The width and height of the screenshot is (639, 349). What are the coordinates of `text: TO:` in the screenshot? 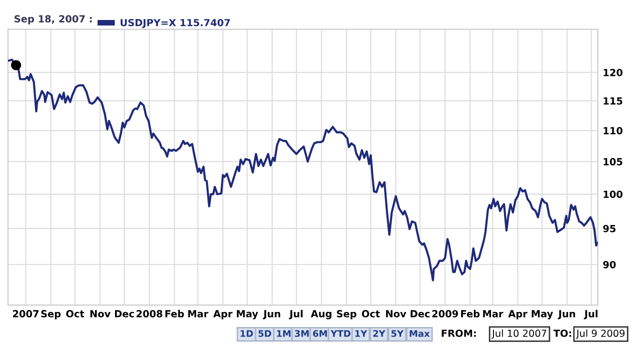 It's located at (562, 333).